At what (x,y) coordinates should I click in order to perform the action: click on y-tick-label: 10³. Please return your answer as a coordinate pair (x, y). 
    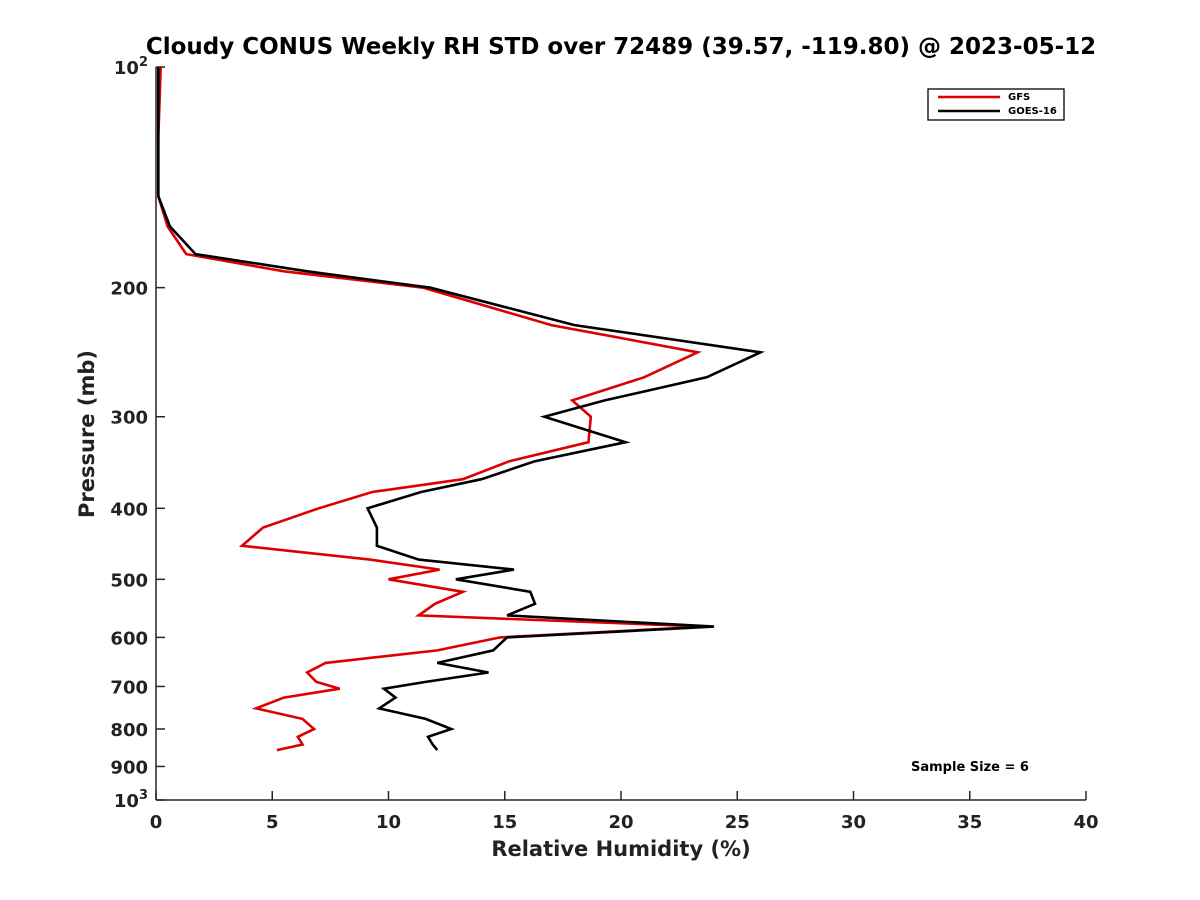
    Looking at the image, I should click on (131, 800).